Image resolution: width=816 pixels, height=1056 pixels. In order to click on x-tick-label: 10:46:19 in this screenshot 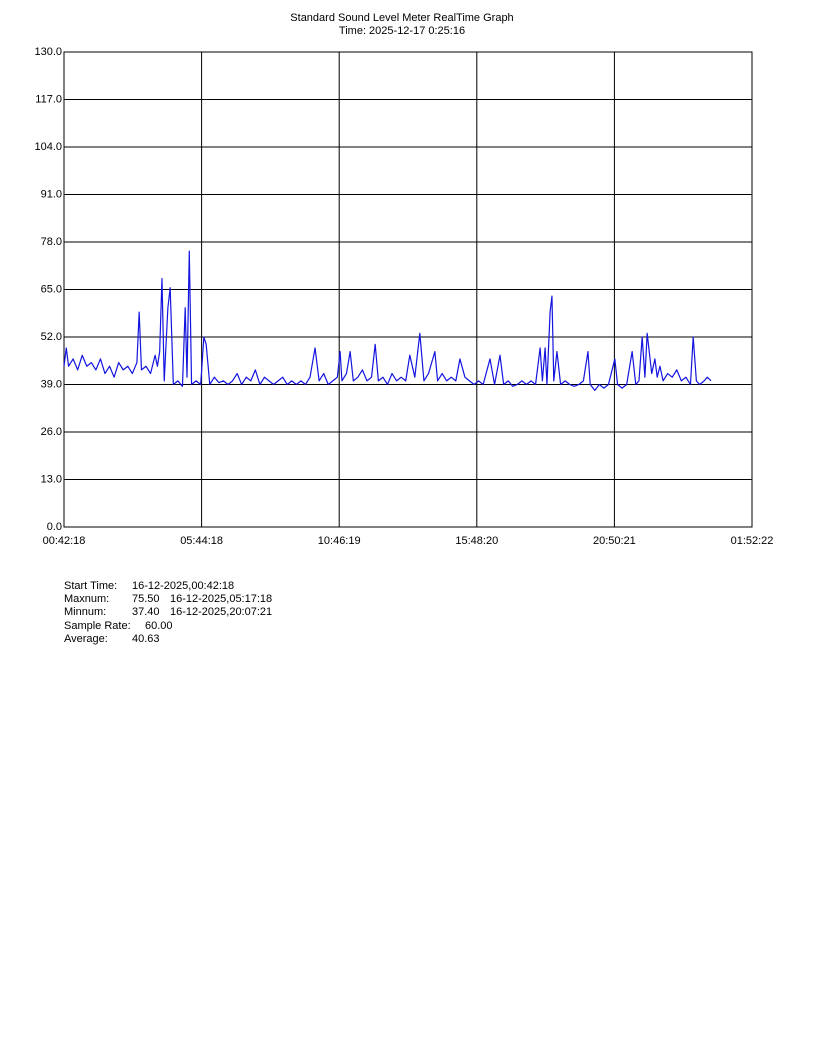, I will do `click(339, 541)`.